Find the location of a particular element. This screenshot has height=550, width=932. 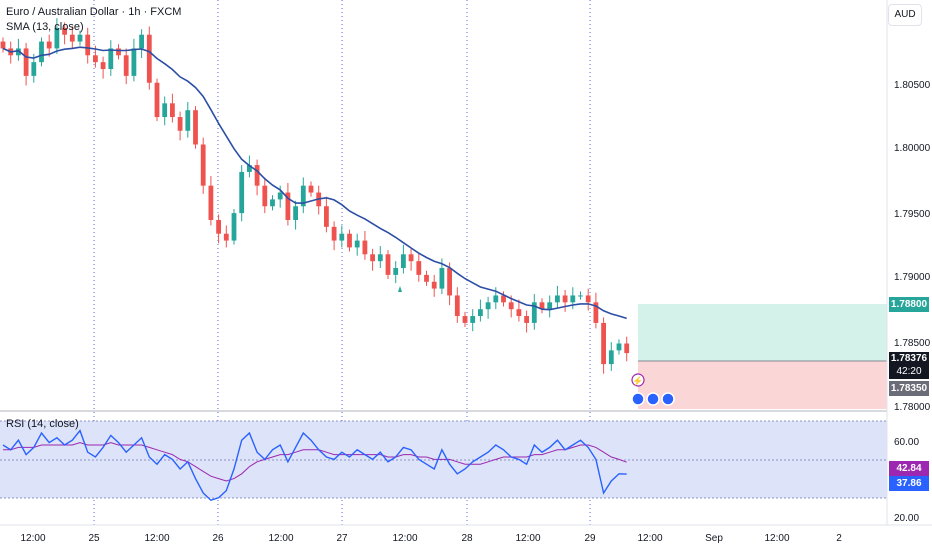

rsi-value-tag: 37.86 is located at coordinates (909, 483).